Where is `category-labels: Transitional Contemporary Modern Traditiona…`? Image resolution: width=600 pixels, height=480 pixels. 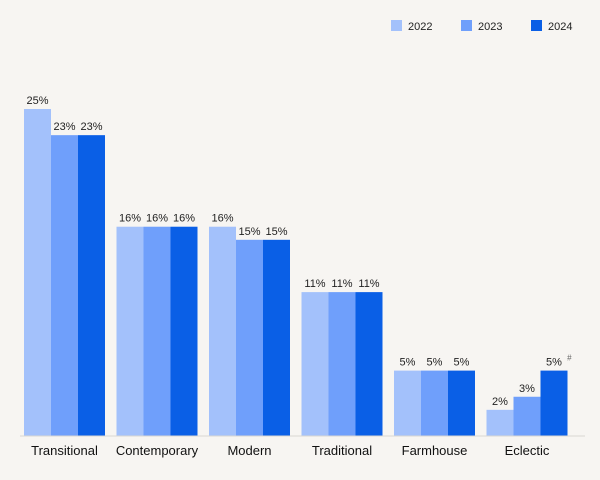
category-labels: Transitional Contemporary Modern Traditiona… is located at coordinates (290, 450).